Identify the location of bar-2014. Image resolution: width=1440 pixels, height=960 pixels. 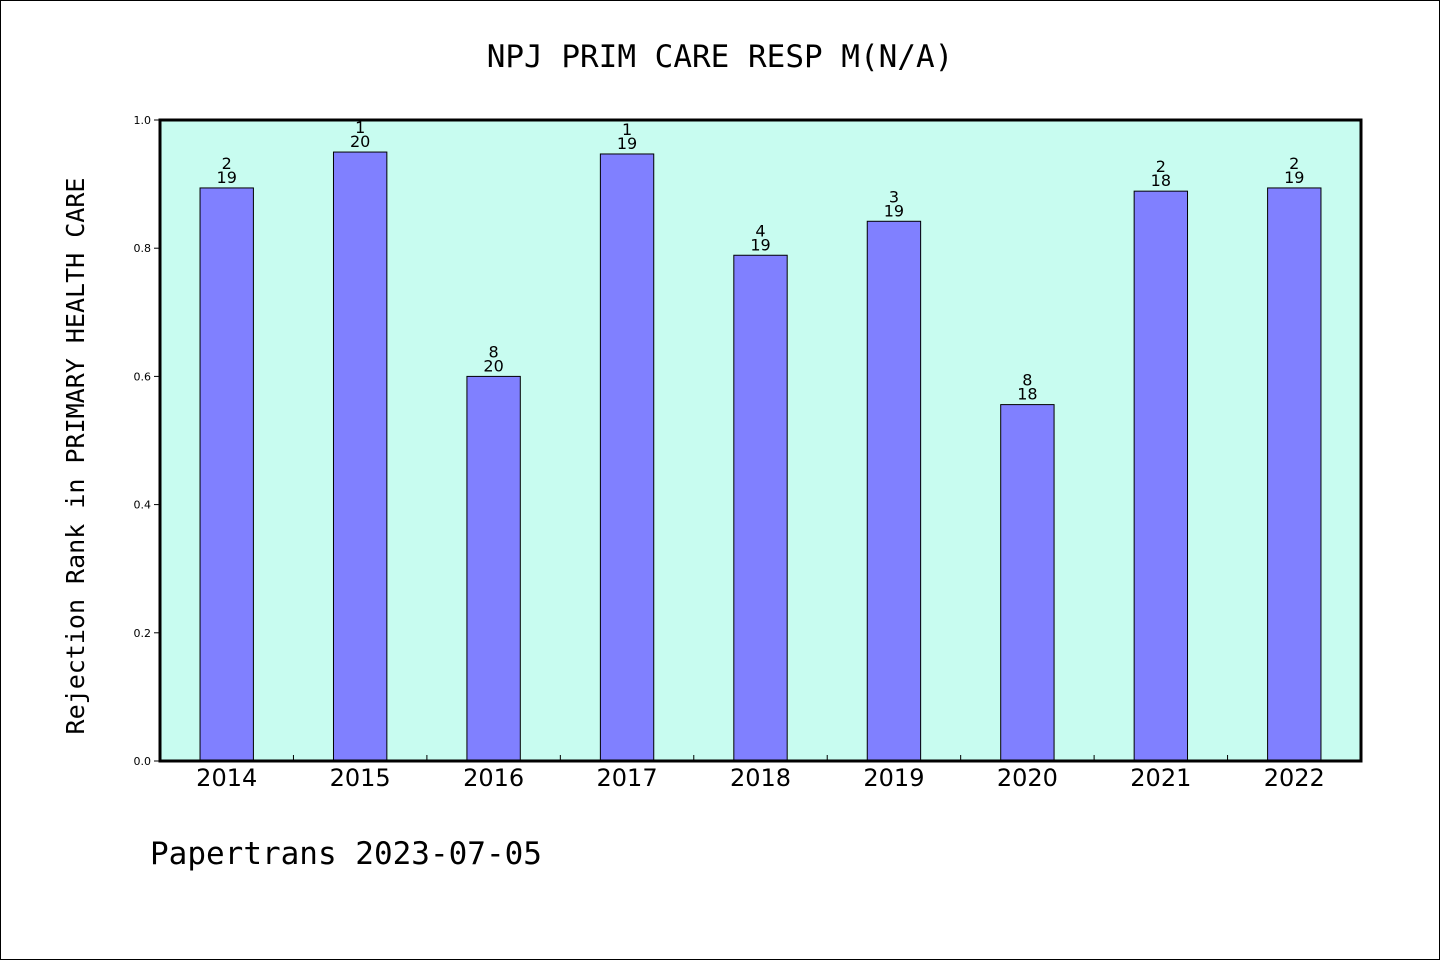
(226, 474).